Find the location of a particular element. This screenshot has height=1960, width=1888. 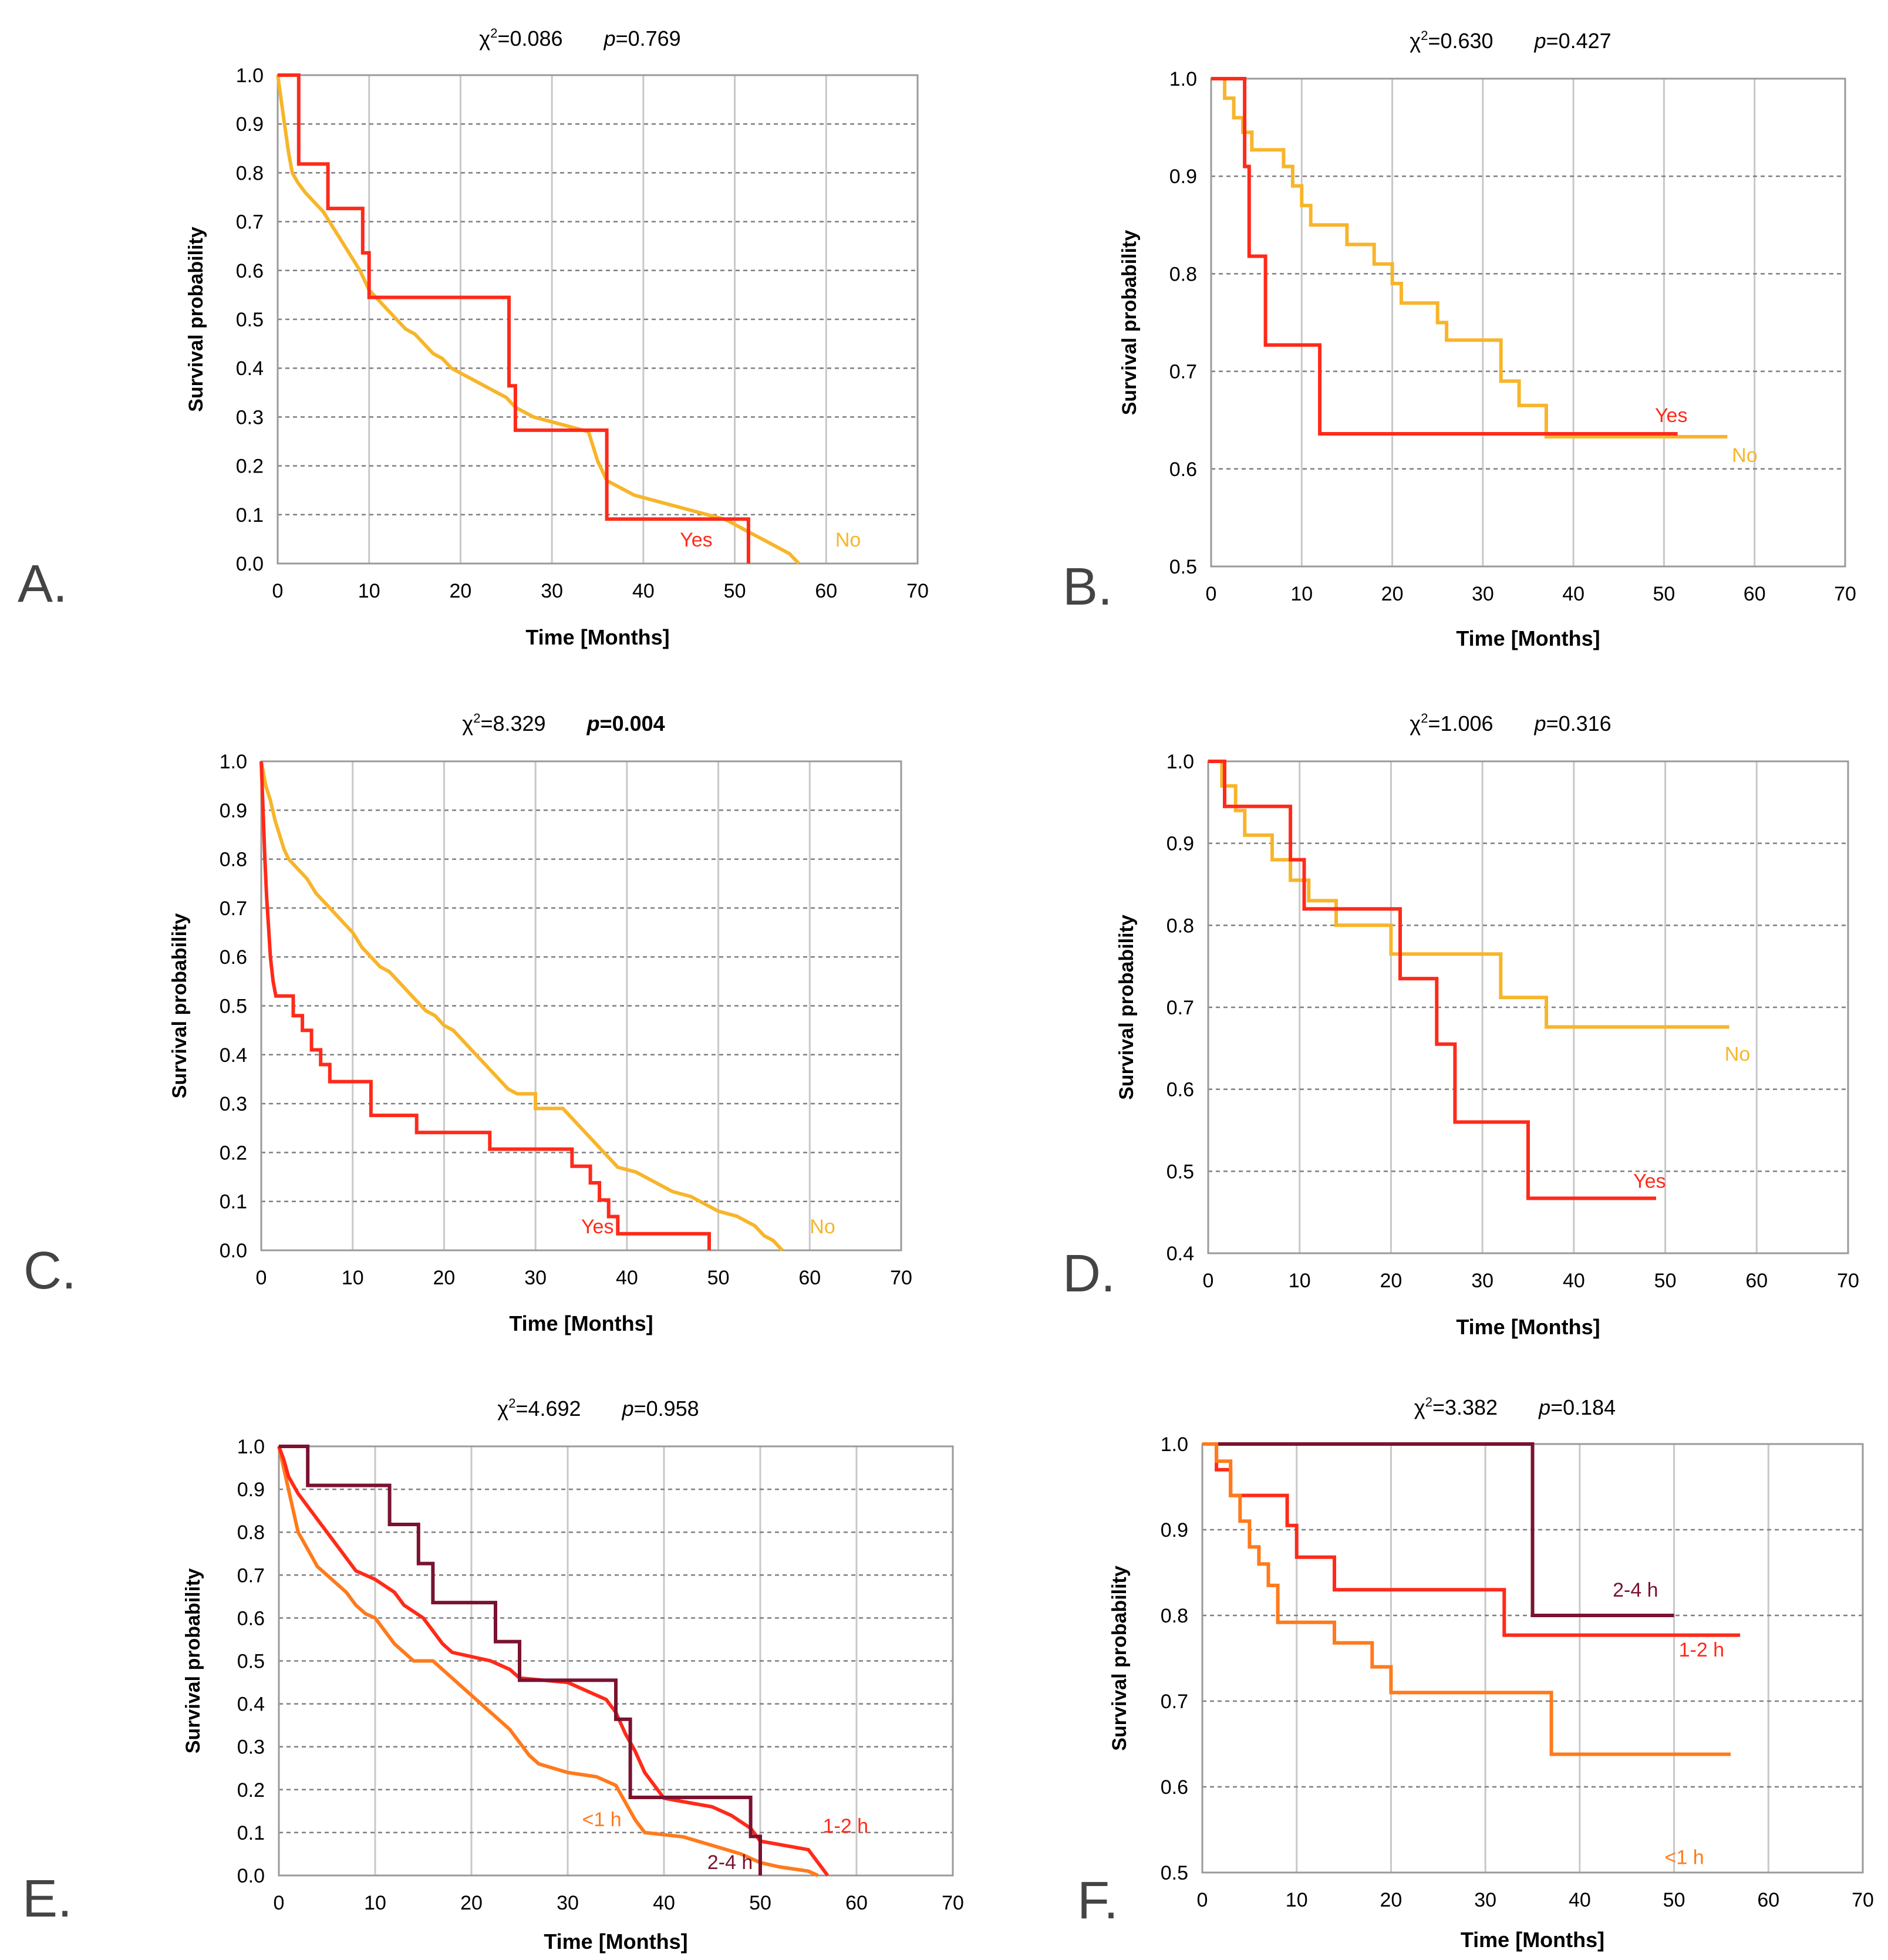

y-tick-label: 0.0 is located at coordinates (251, 1876).